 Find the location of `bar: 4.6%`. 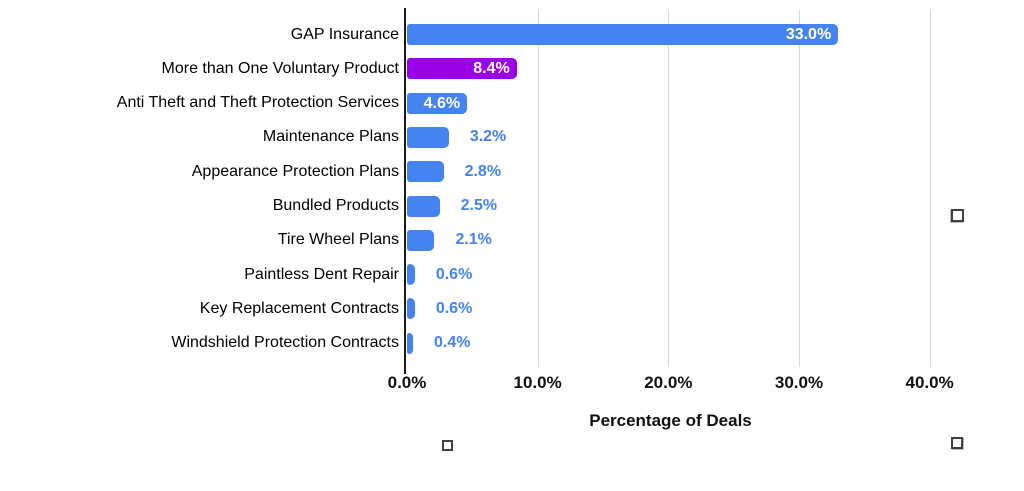

bar: 4.6% is located at coordinates (437, 103).